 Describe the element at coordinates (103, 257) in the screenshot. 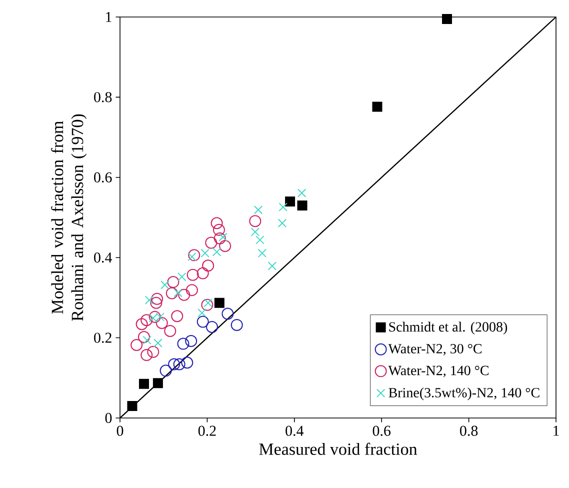

I see `y-tick-label: 0.4` at that location.